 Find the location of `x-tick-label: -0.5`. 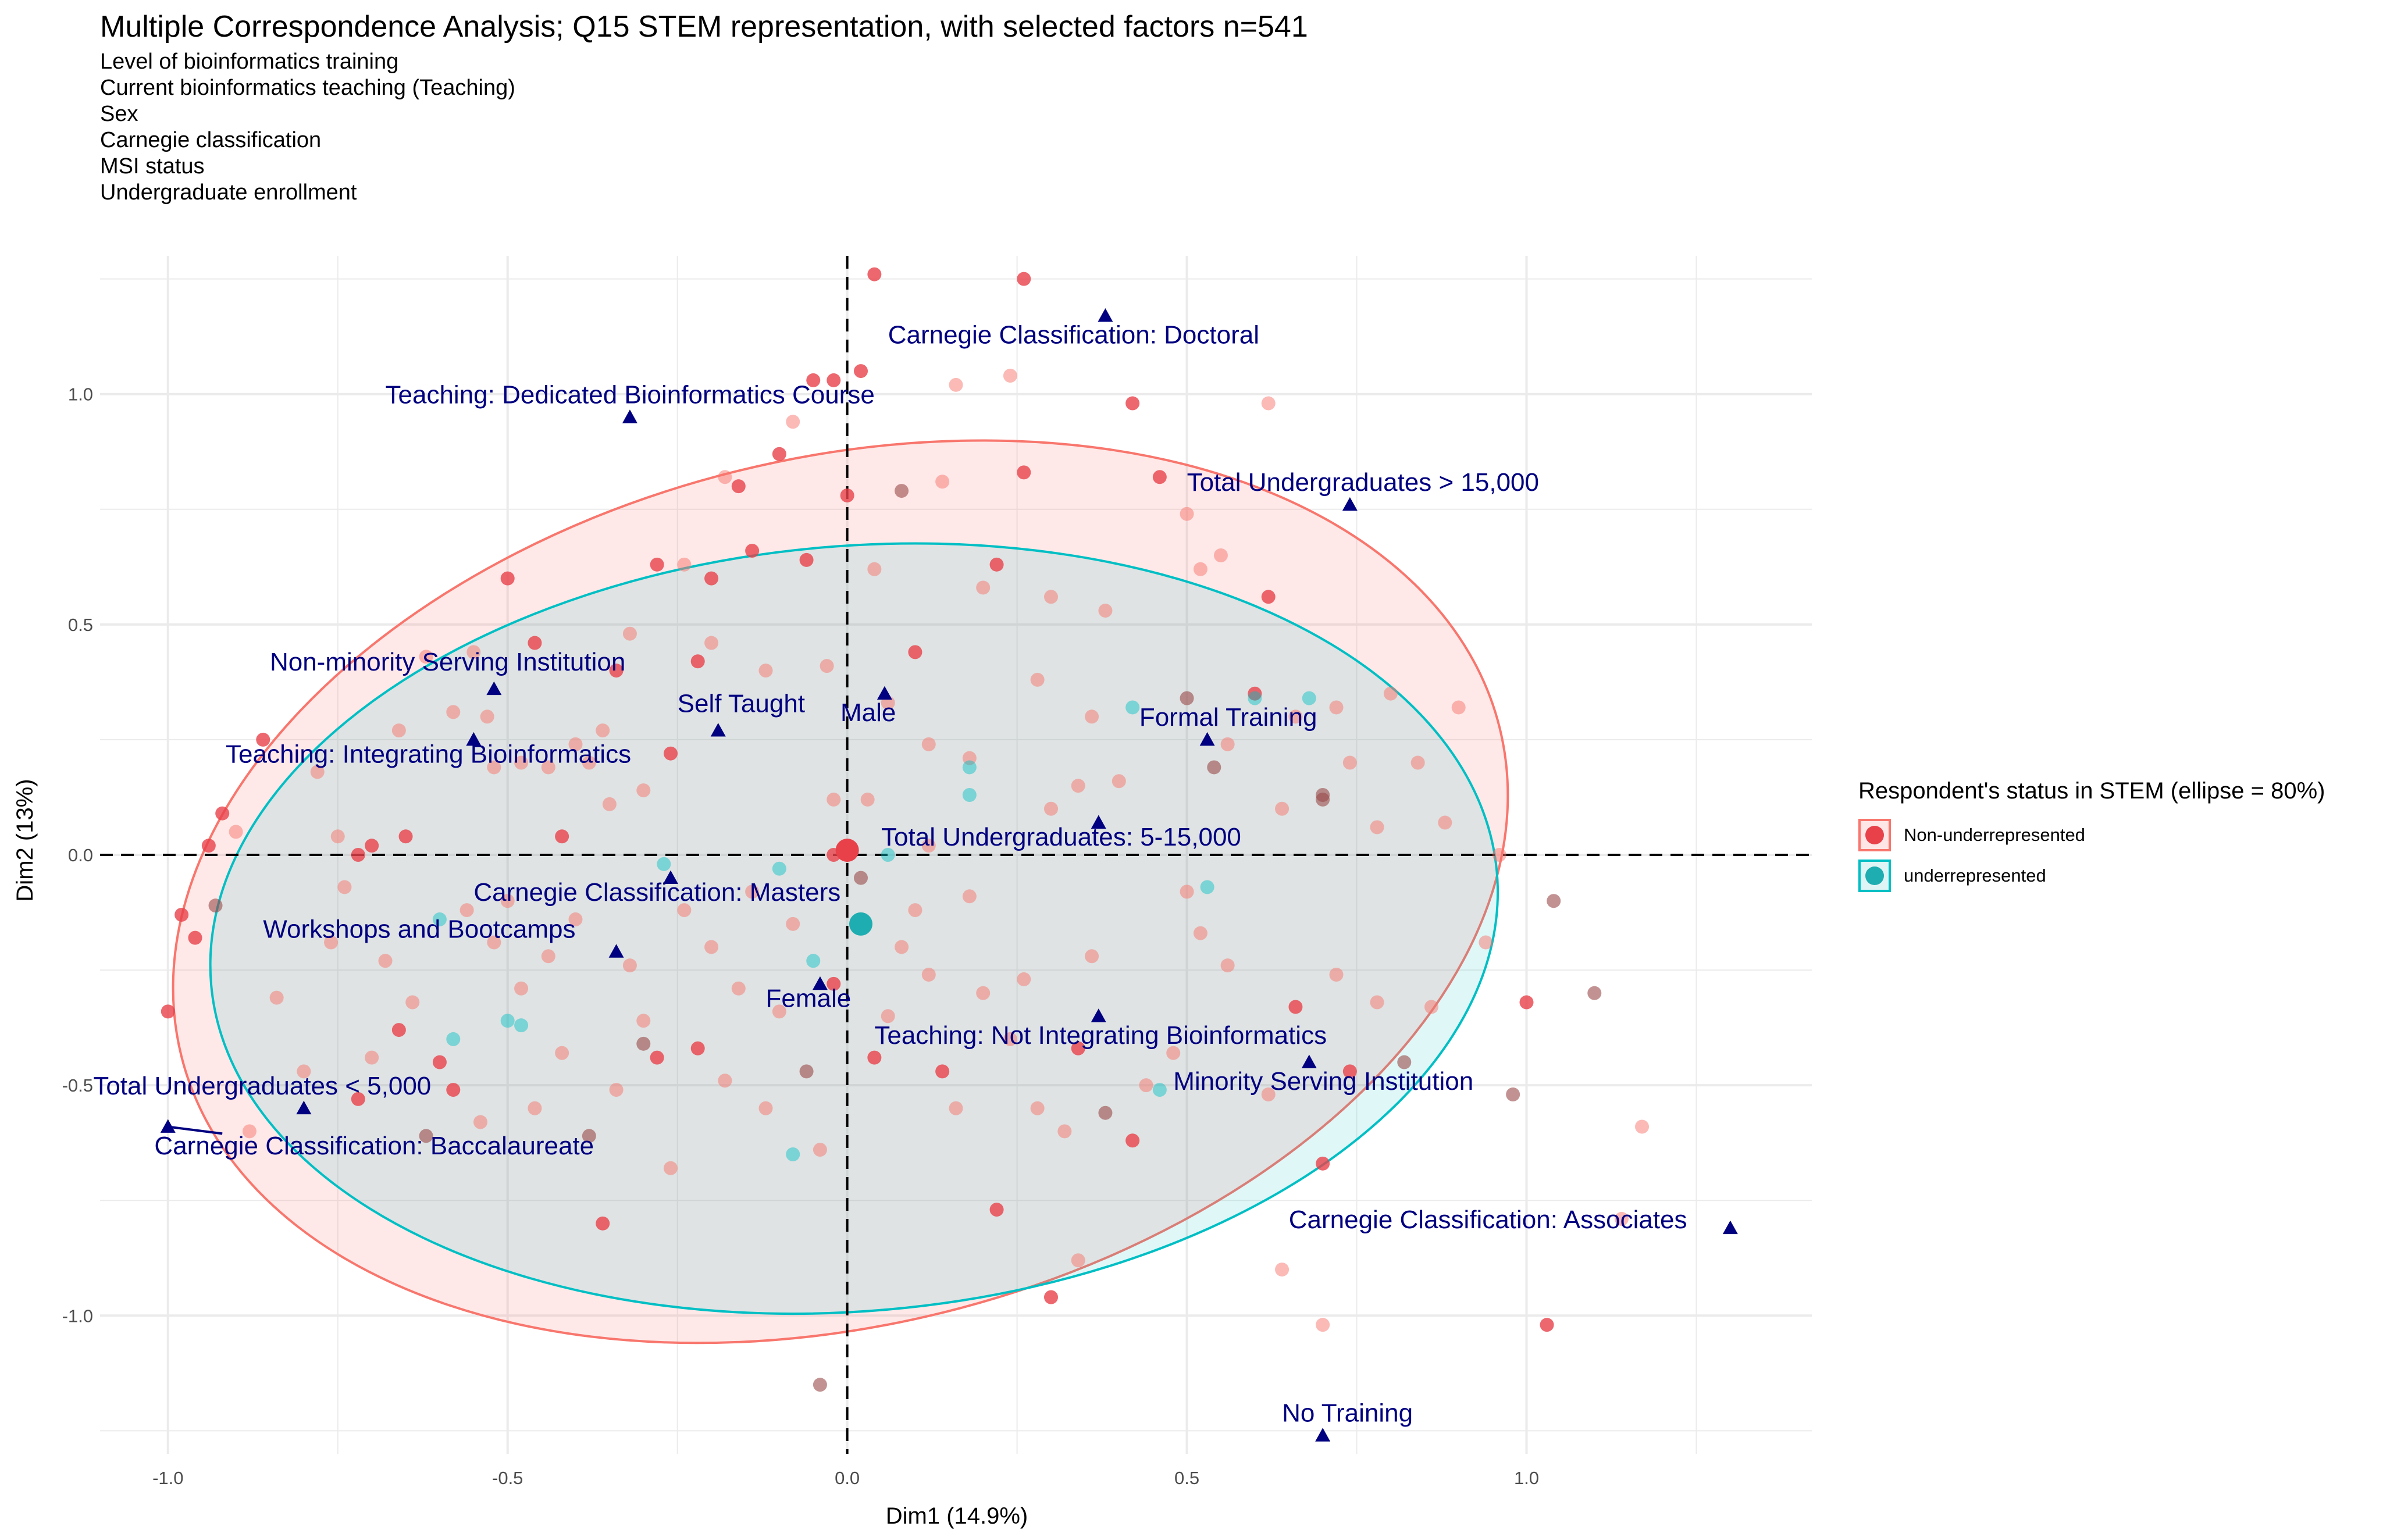

x-tick-label: -0.5 is located at coordinates (507, 1478).